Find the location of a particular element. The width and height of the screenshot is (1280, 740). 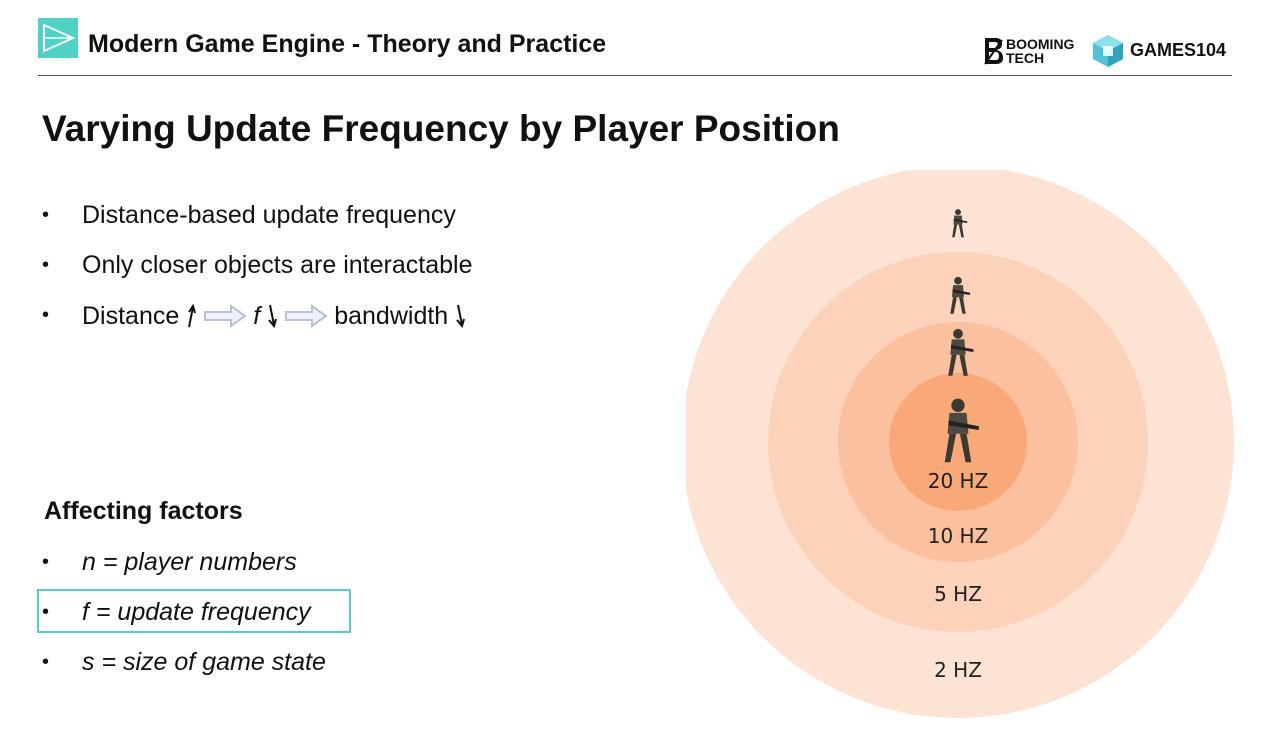

bullet-item: • Only closer objects are interactable is located at coordinates (256, 271).